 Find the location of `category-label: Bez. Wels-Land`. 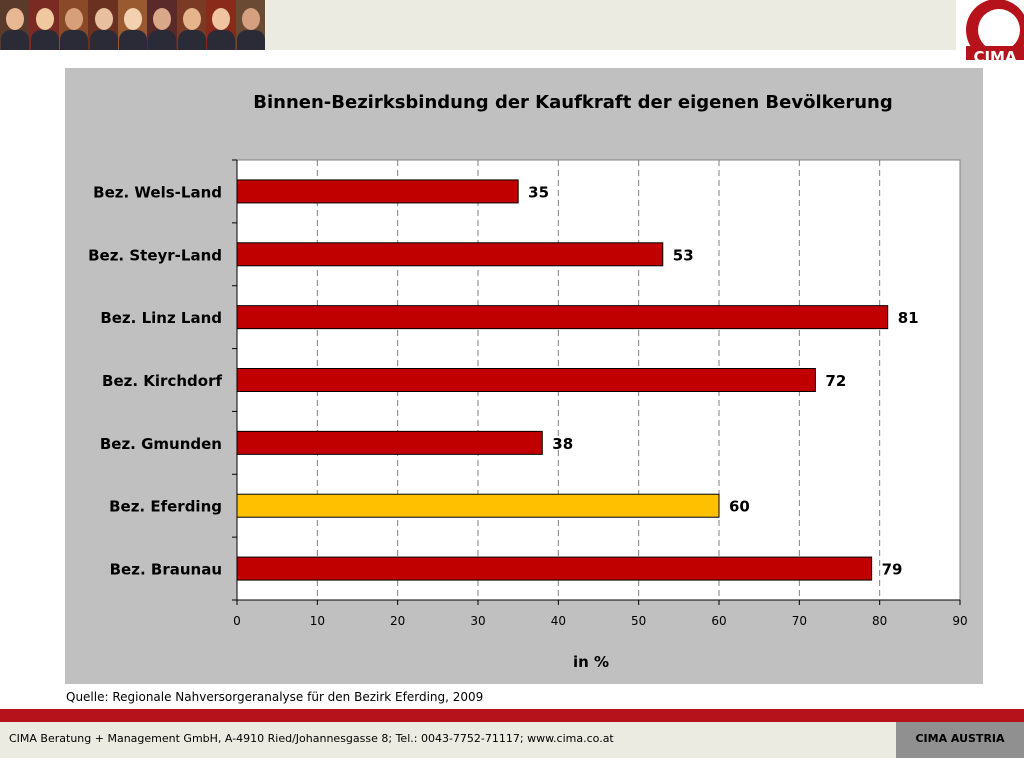

category-label: Bez. Wels-Land is located at coordinates (157, 192).